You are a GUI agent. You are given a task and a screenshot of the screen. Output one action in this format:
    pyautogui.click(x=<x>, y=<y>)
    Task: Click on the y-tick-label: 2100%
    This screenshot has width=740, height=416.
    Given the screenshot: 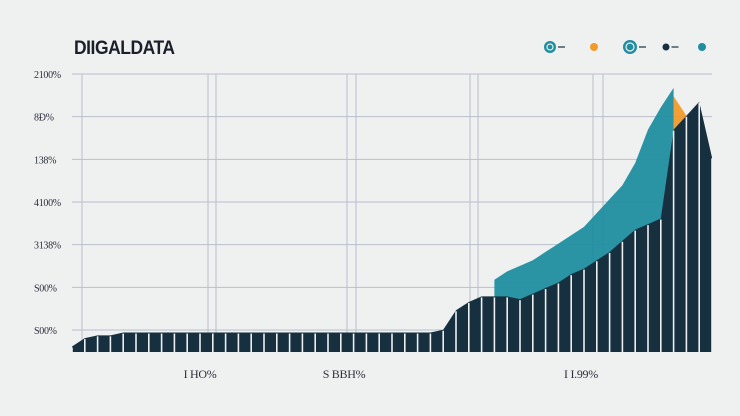 What is the action you would take?
    pyautogui.click(x=47, y=75)
    